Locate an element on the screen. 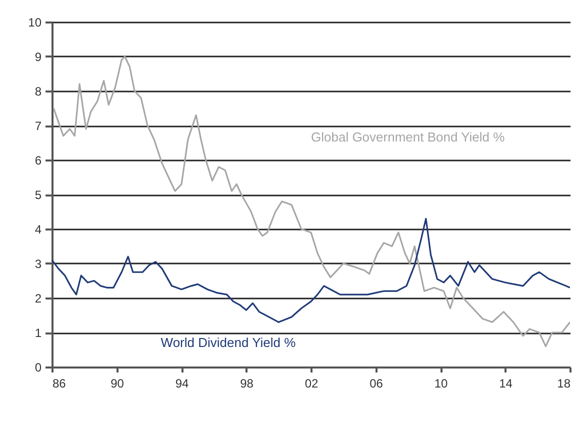 The image size is (587, 448). y-tick-label: 8 is located at coordinates (38, 91).